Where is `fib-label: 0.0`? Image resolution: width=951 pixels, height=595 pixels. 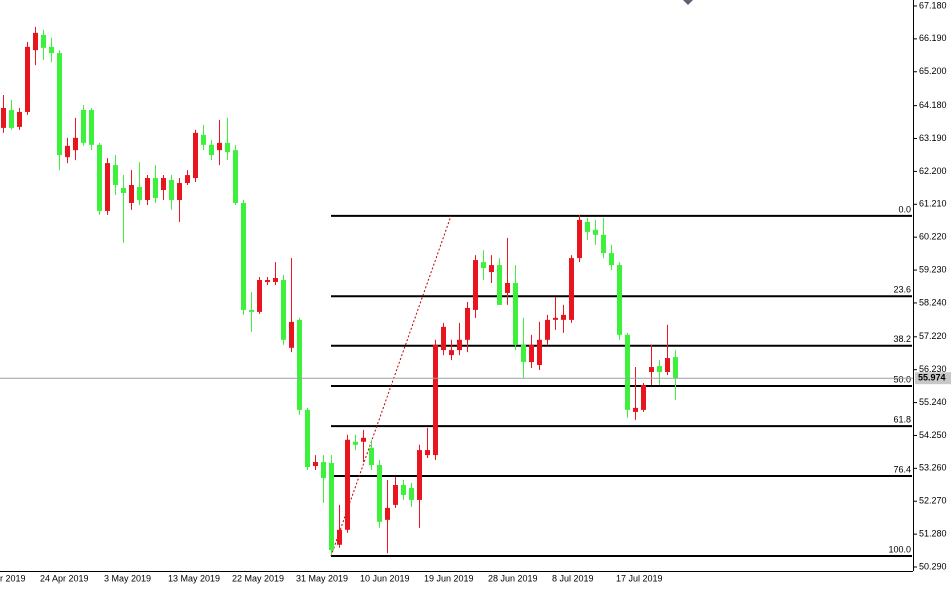
fib-label: 0.0 is located at coordinates (904, 209).